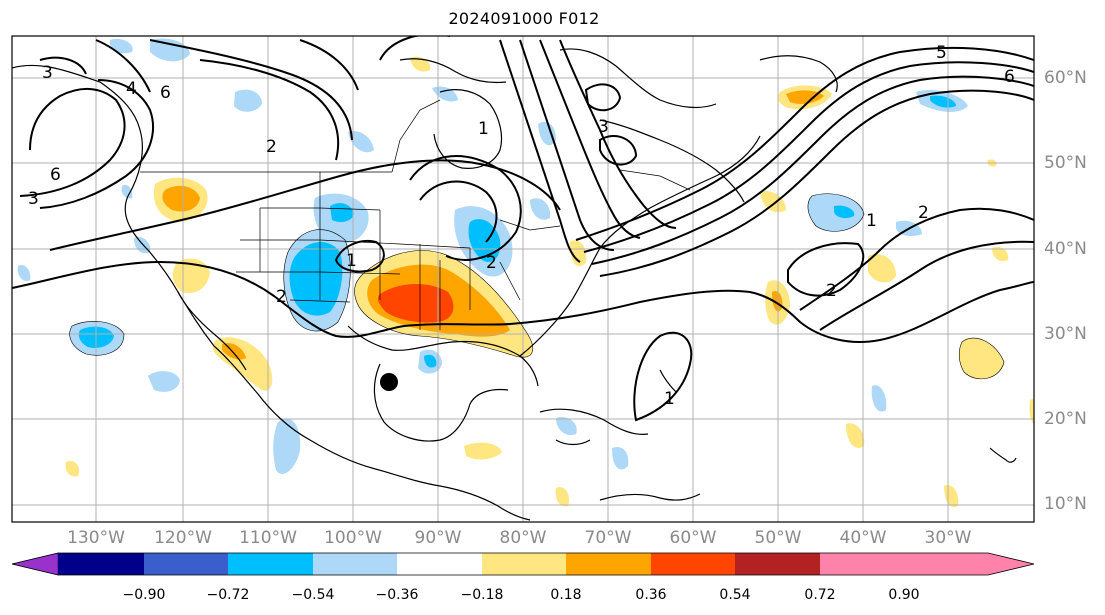 Image resolution: width=1105 pixels, height=615 pixels. I want to click on colorbar-tick: 0.90, so click(904, 595).